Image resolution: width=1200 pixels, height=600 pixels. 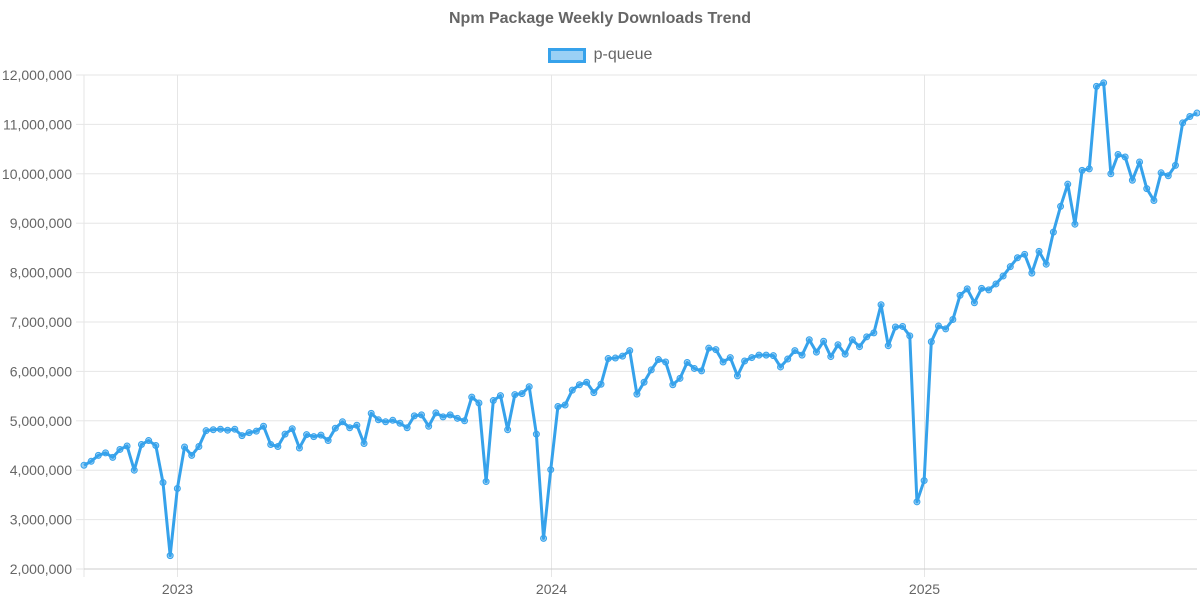 I want to click on y-tick-label: 11,000,000, so click(x=37, y=124).